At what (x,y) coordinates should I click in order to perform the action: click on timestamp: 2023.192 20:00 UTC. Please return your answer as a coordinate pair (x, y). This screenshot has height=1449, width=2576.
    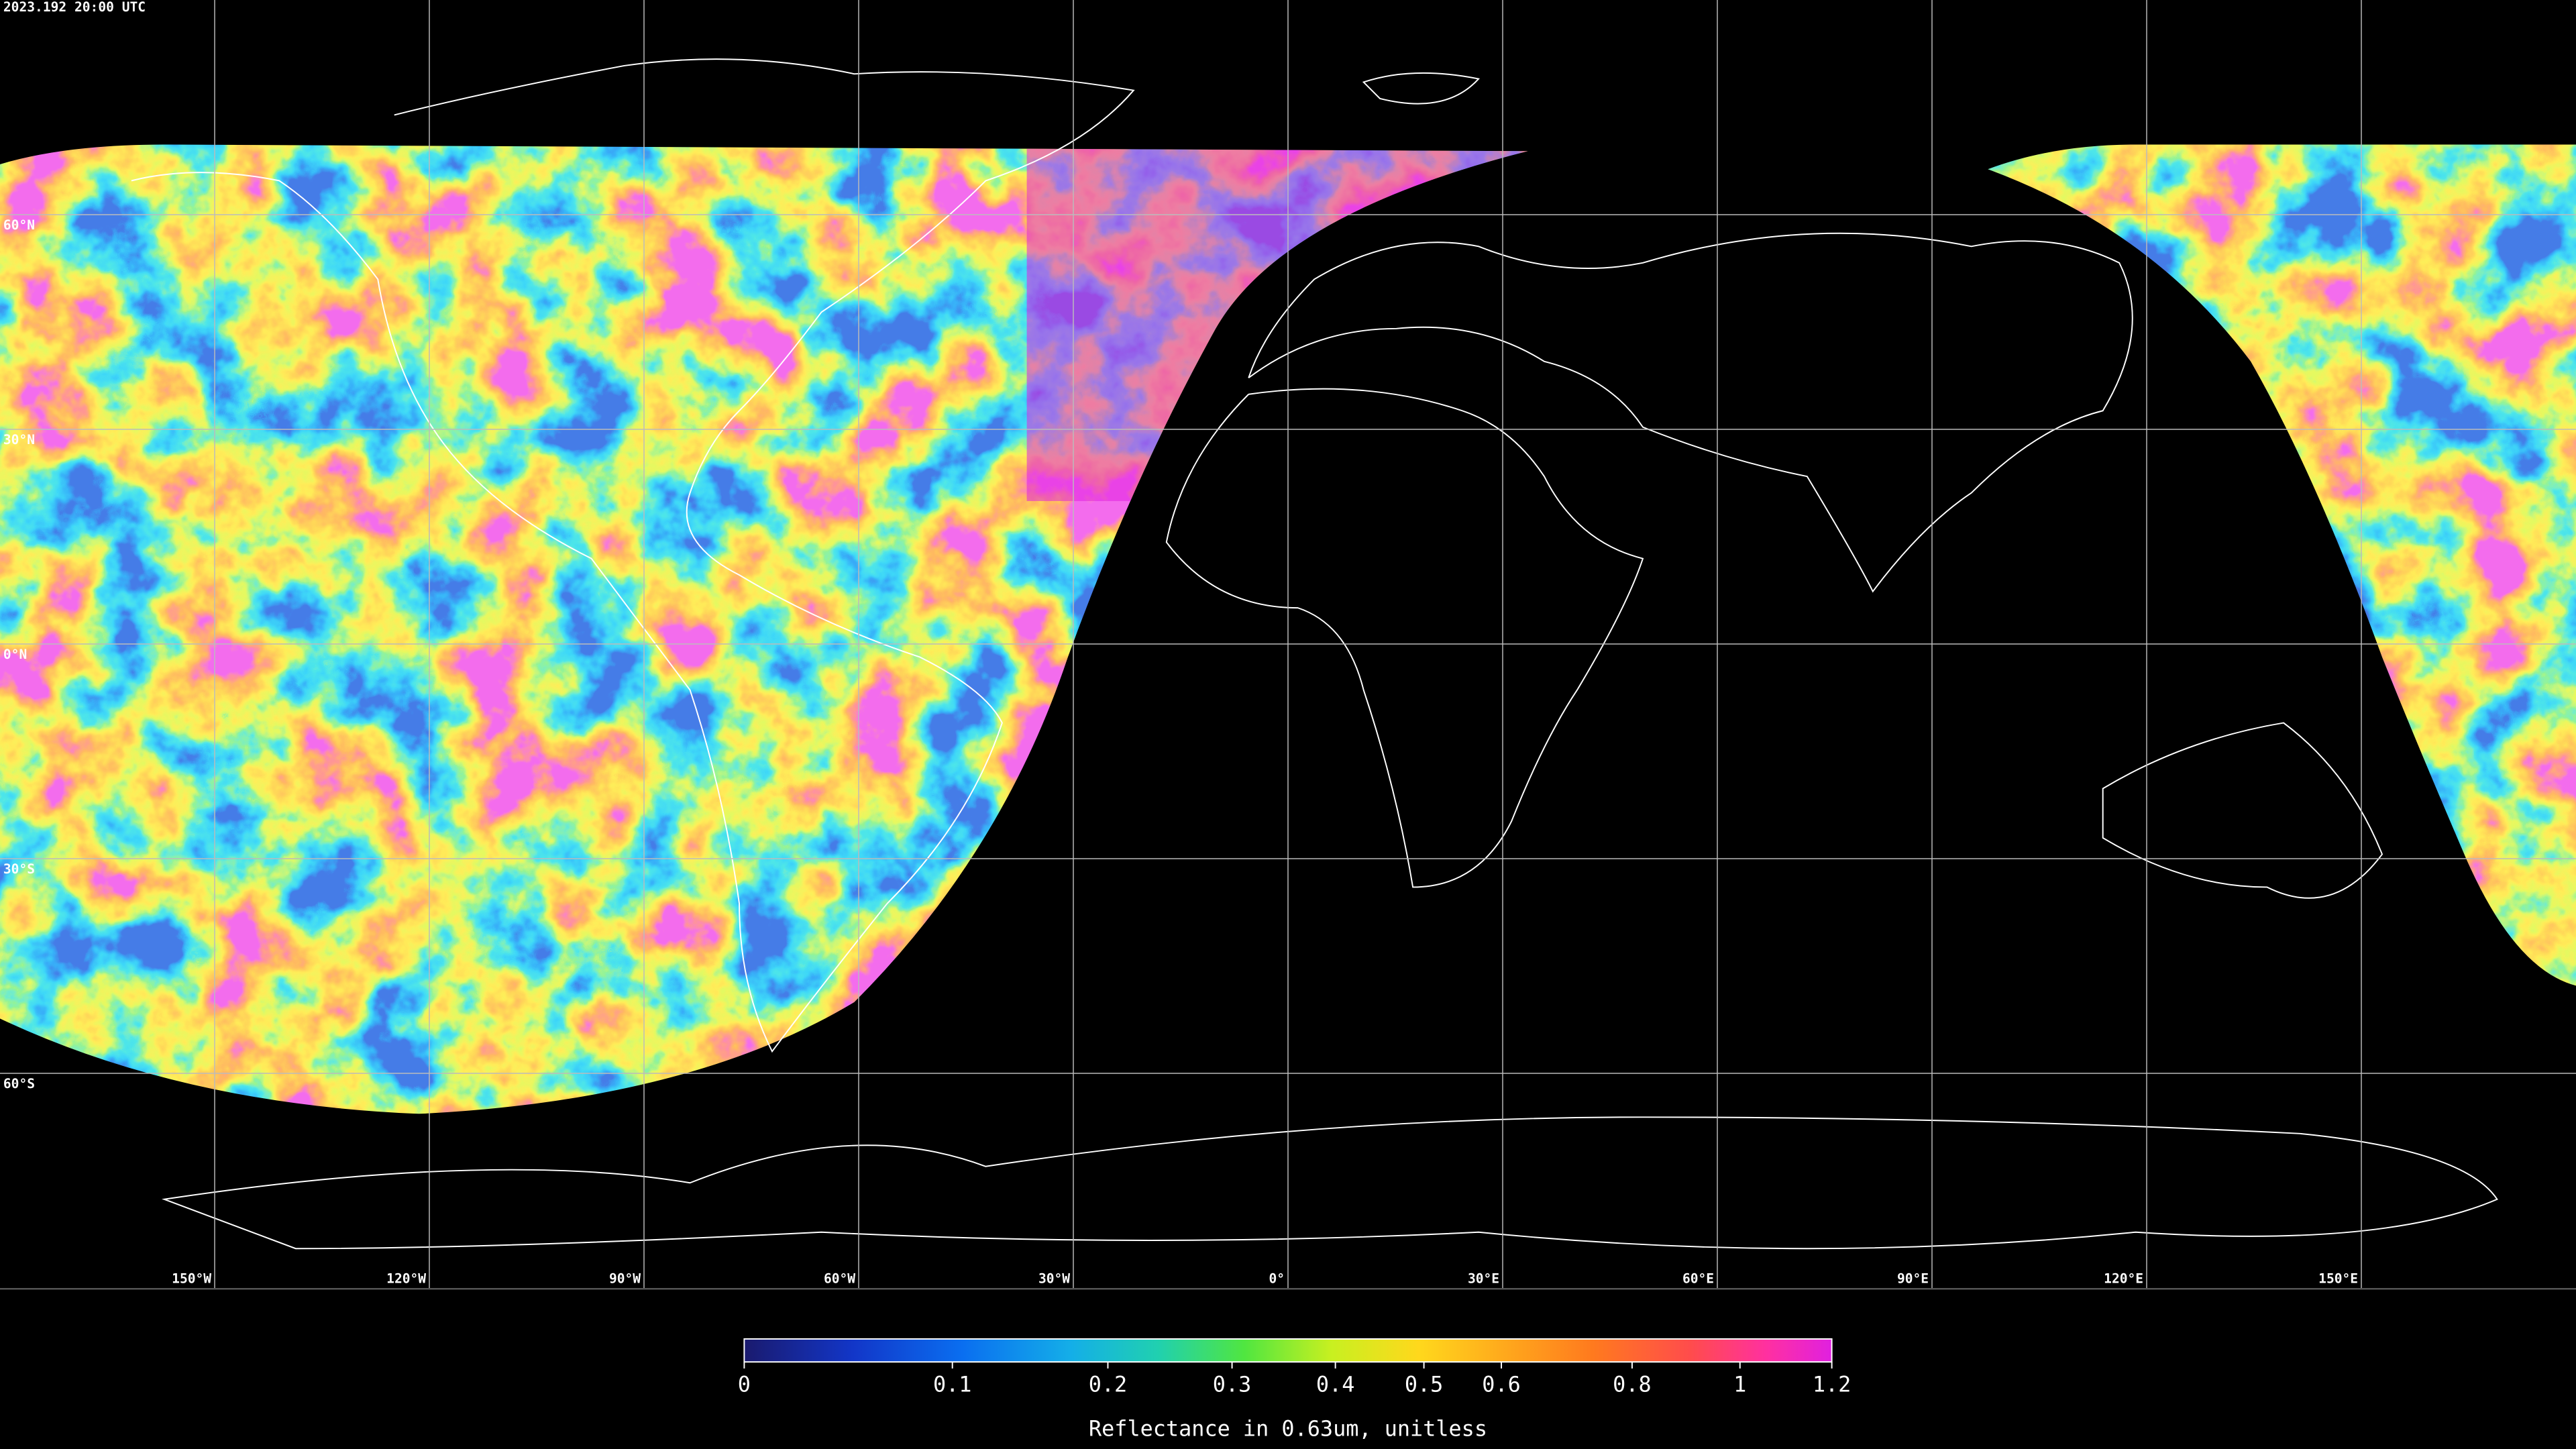
    Looking at the image, I should click on (74, 7).